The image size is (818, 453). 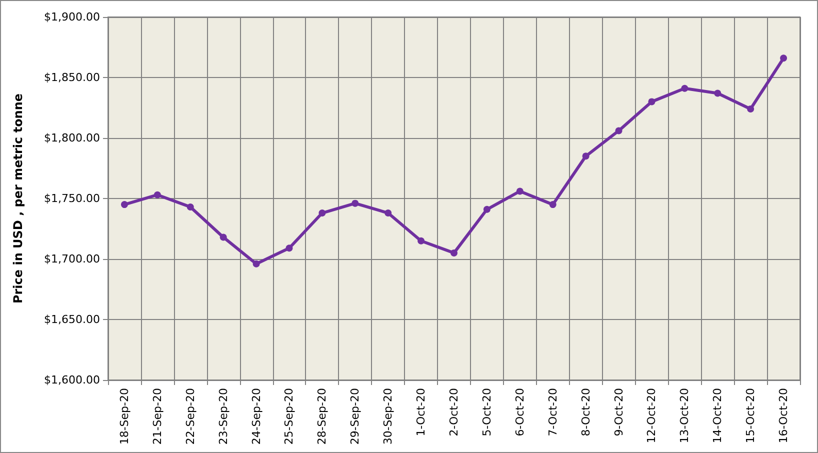 What do you see at coordinates (717, 416) in the screenshot?
I see `x-tick-label: 14-Oct-20` at bounding box center [717, 416].